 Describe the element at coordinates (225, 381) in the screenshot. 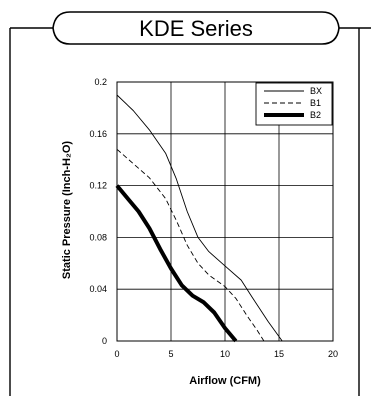

I see `x-axis-label: Airflow (CFM)` at that location.